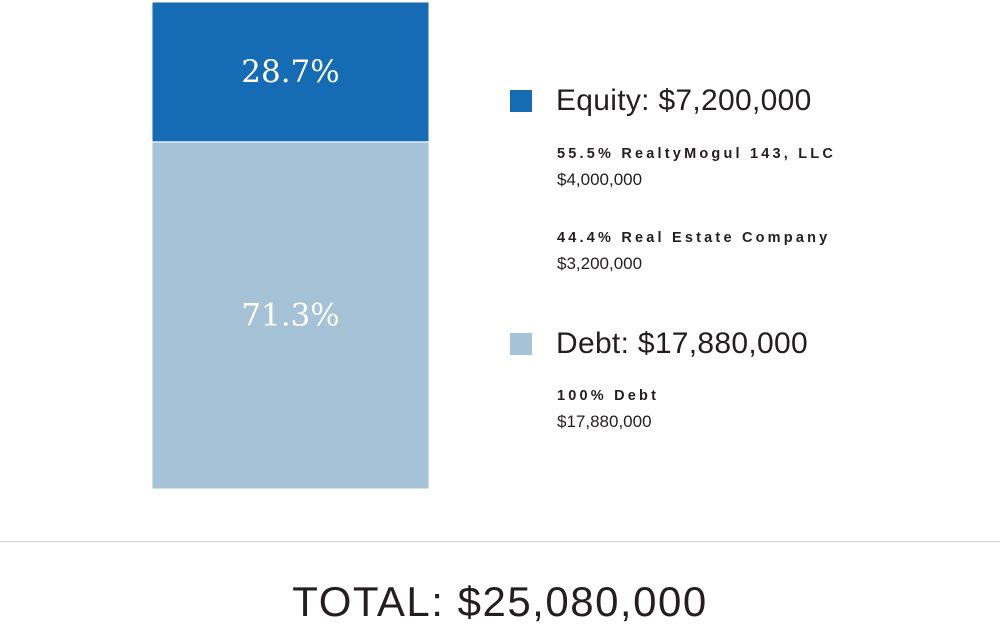  I want to click on bar-segment-equity, so click(290, 72).